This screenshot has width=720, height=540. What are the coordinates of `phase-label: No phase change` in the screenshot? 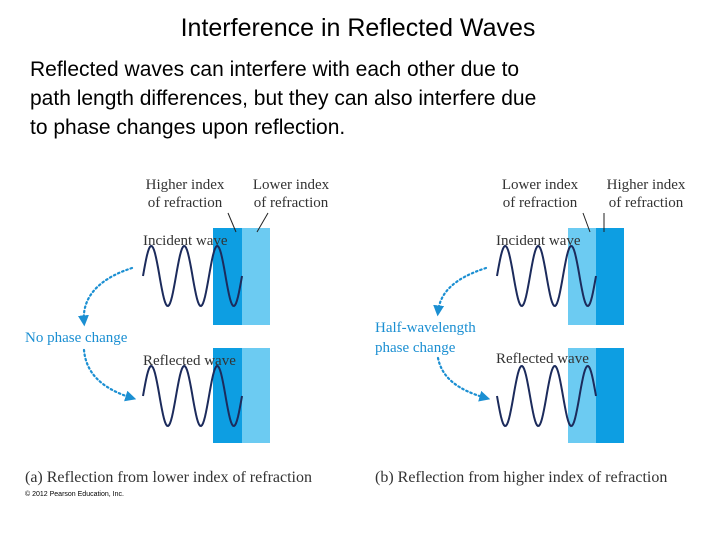 It's located at (76, 338).